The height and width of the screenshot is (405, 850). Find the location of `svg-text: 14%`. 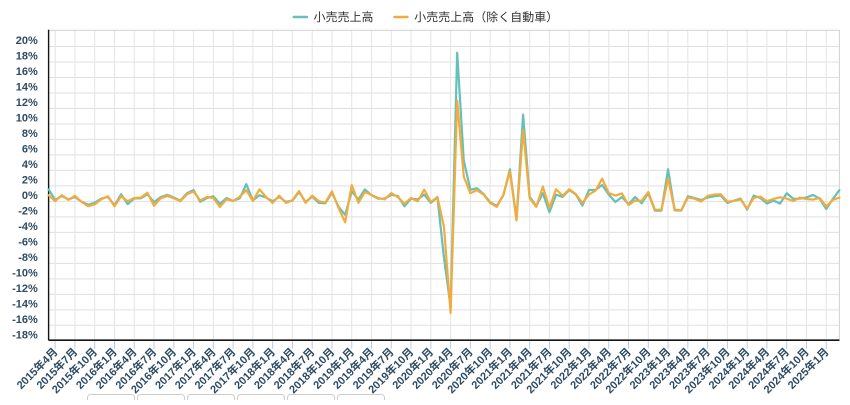

svg-text: 14% is located at coordinates (27, 87).